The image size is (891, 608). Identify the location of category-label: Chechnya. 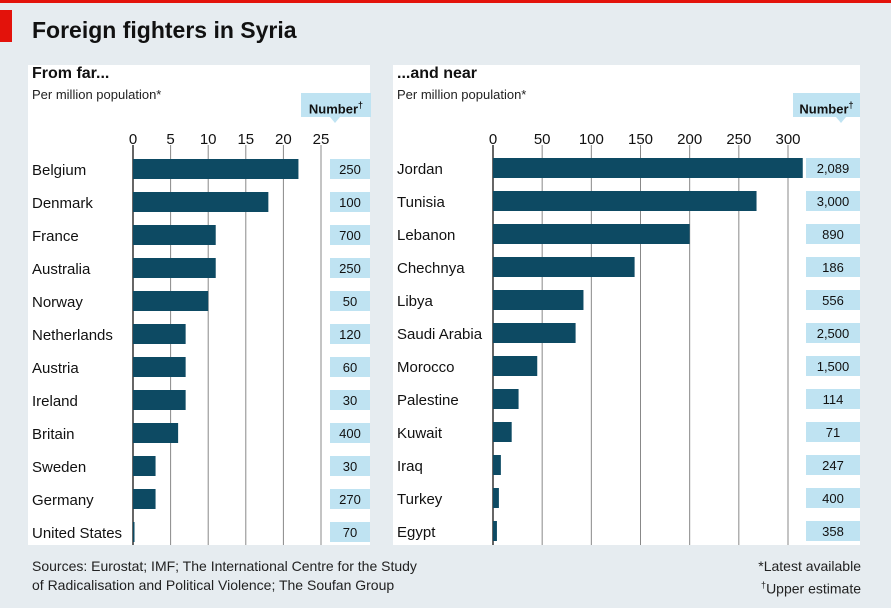
(431, 268).